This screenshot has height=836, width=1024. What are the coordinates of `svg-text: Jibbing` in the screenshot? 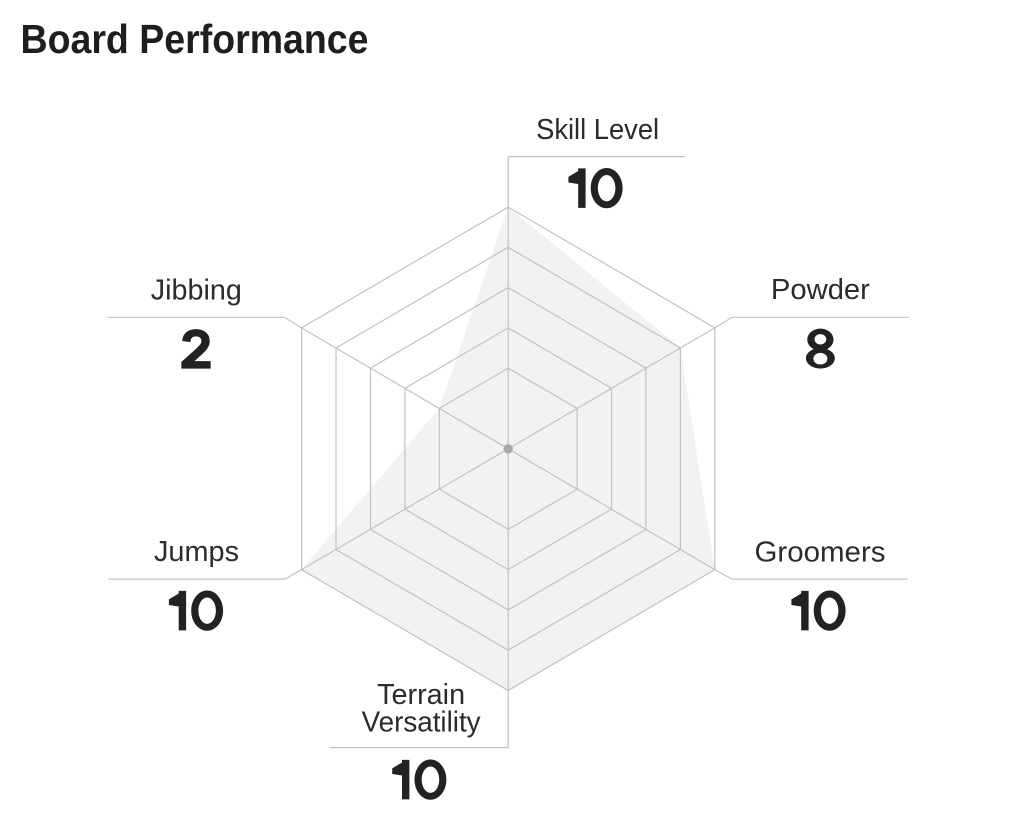 It's located at (196, 290).